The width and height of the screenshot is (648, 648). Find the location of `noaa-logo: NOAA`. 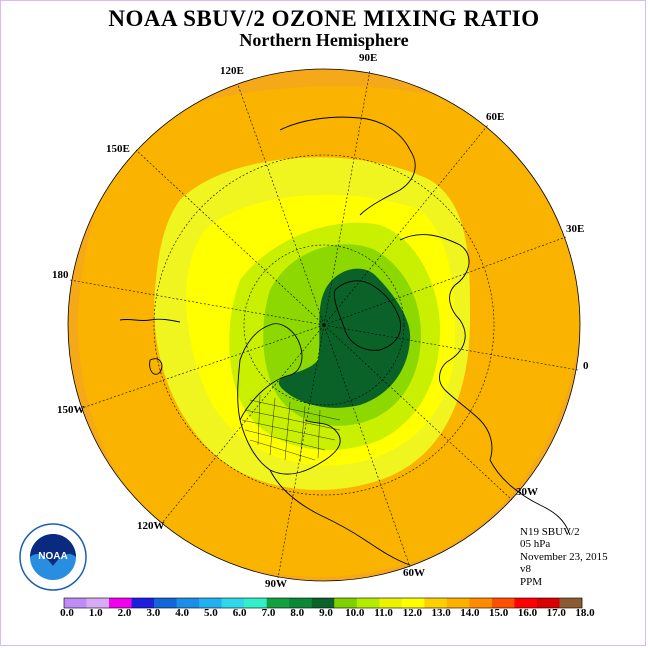

noaa-logo: NOAA is located at coordinates (53, 557).